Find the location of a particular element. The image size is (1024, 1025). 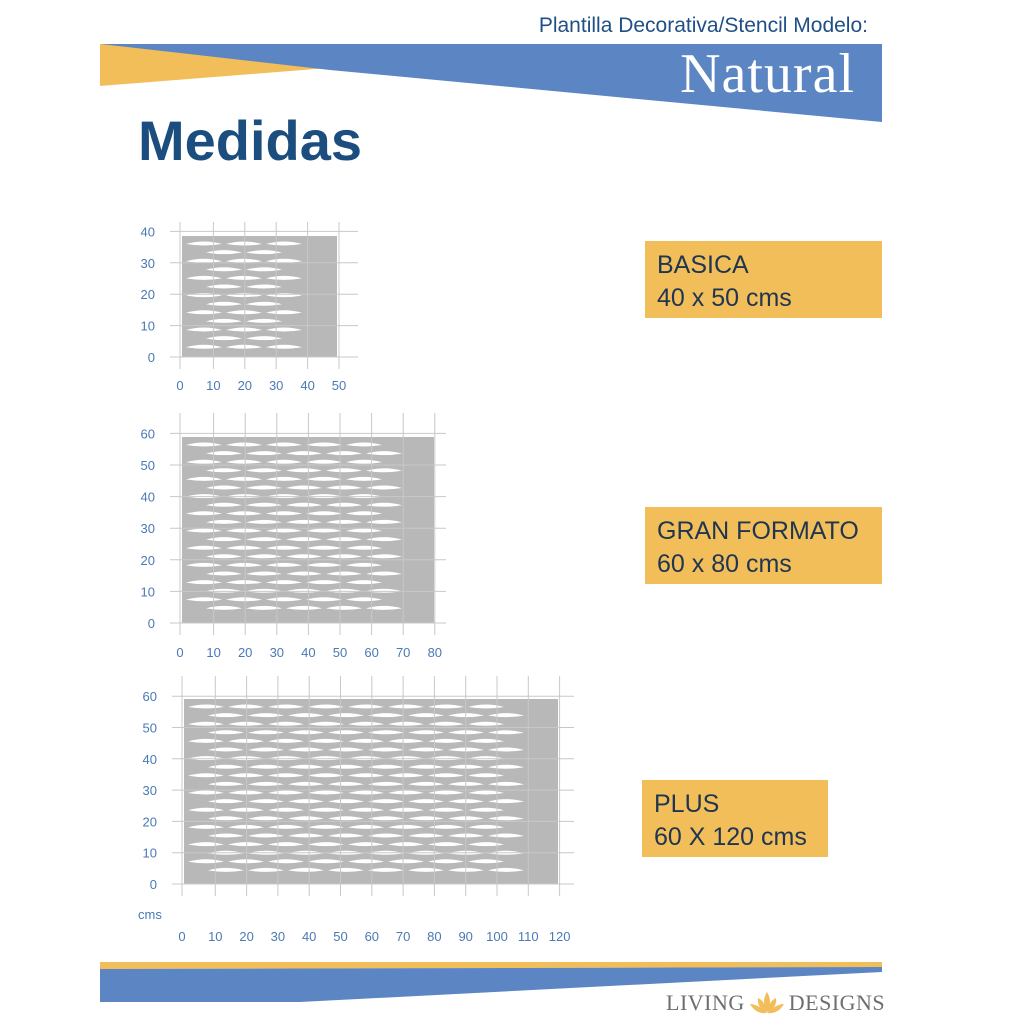

x-tick-label: 10 is located at coordinates (215, 936).